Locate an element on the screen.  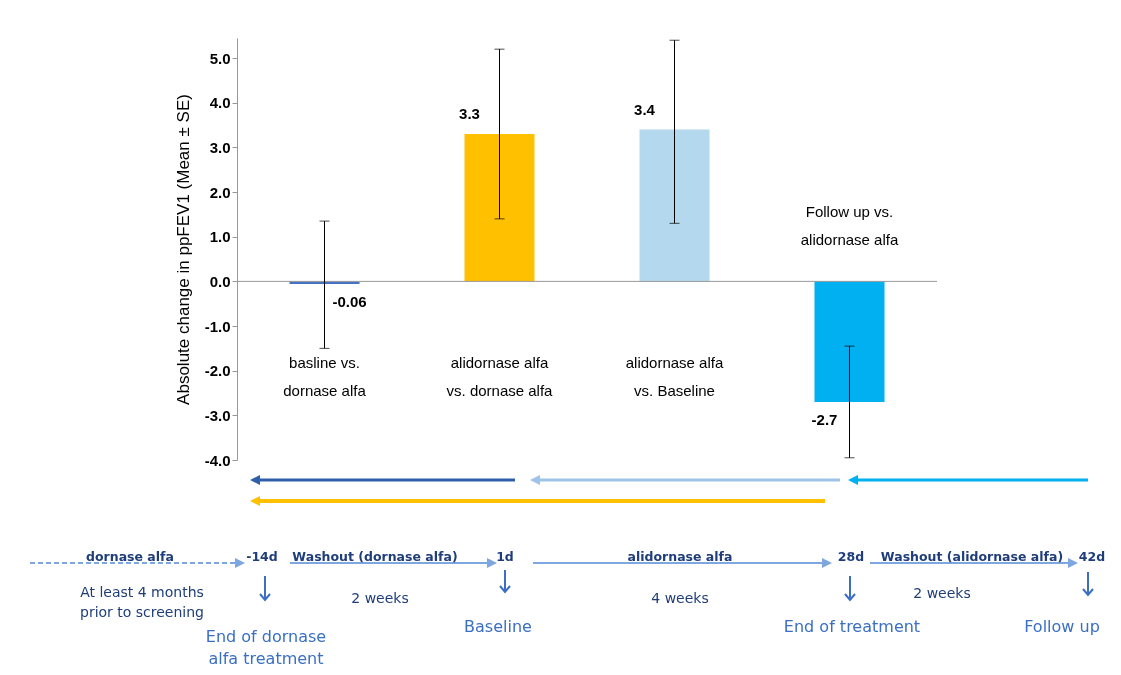
text: End of dornase alfa treatment is located at coordinates (266, 648).